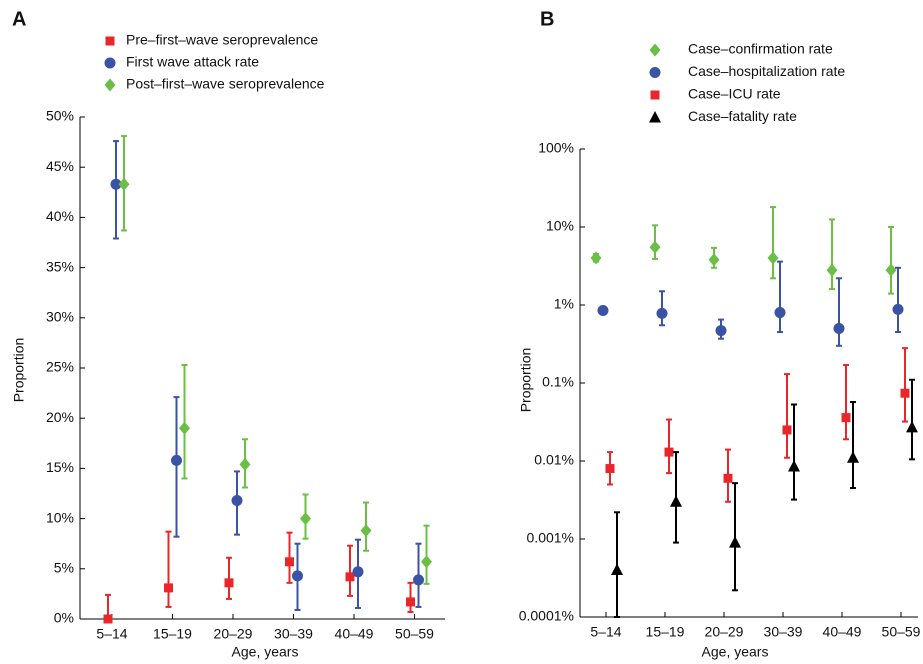 The height and width of the screenshot is (664, 923). Describe the element at coordinates (64, 568) in the screenshot. I see `y-tick-label: 5%` at that location.